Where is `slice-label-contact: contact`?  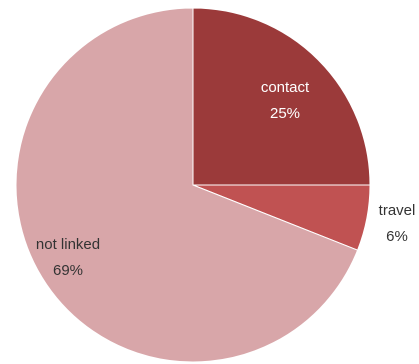 slice-label-contact: contact is located at coordinates (285, 87).